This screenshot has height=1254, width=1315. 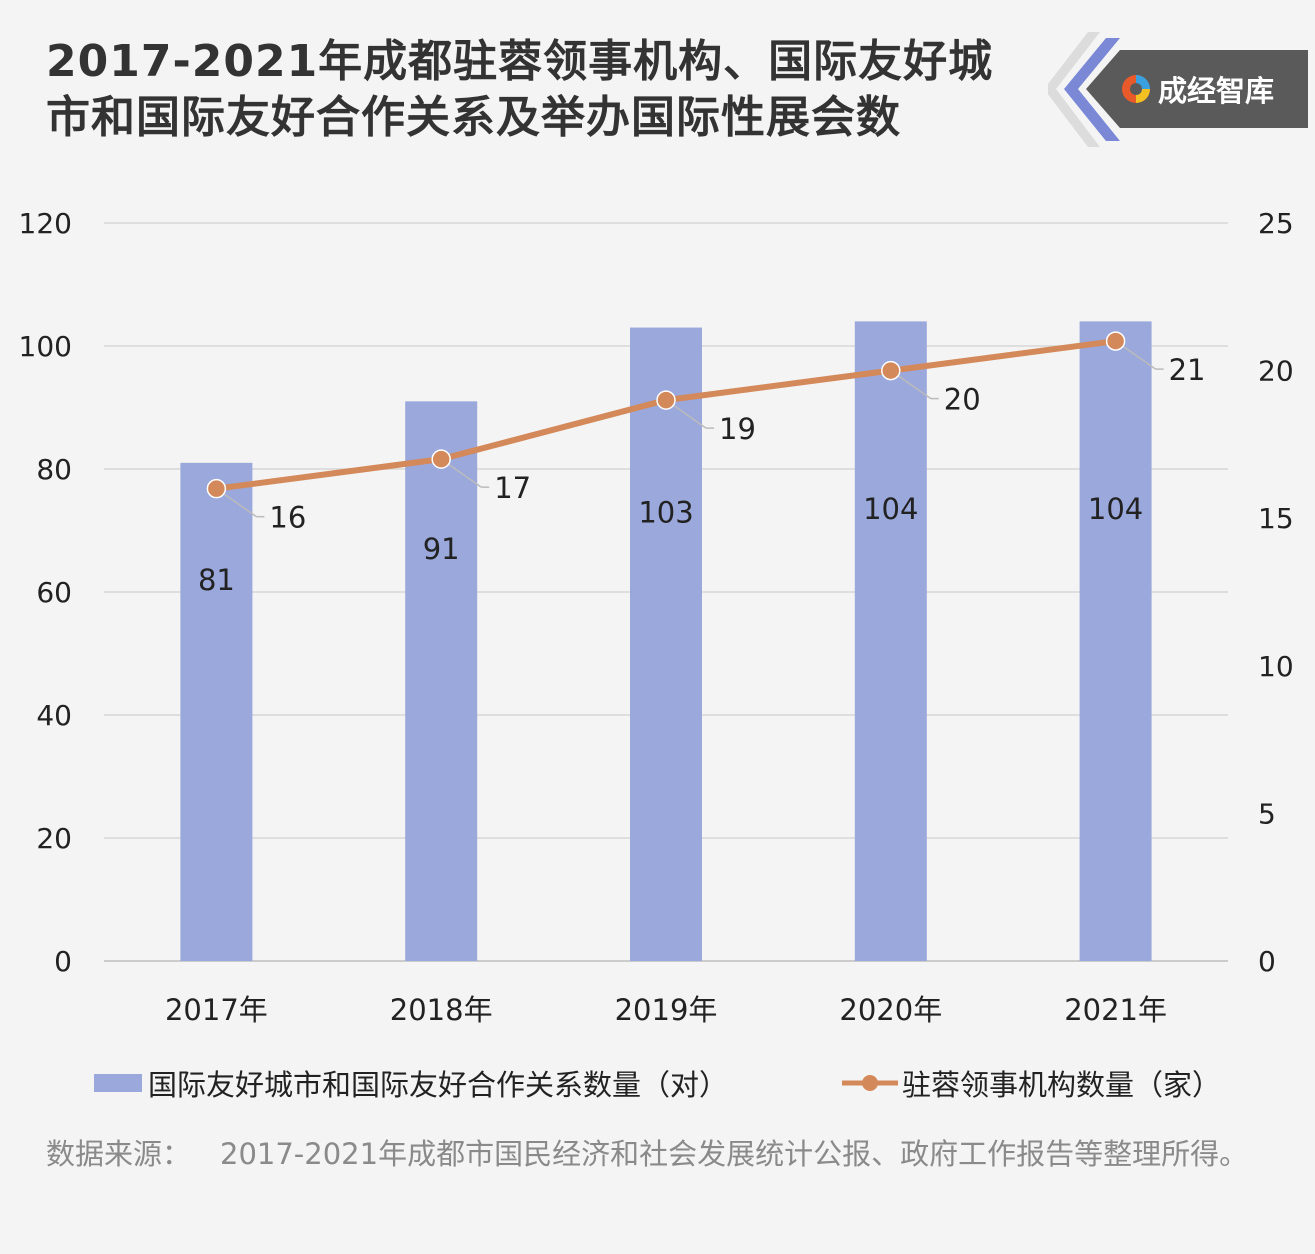 What do you see at coordinates (441, 1010) in the screenshot?
I see `x-tick-label: 2018年` at bounding box center [441, 1010].